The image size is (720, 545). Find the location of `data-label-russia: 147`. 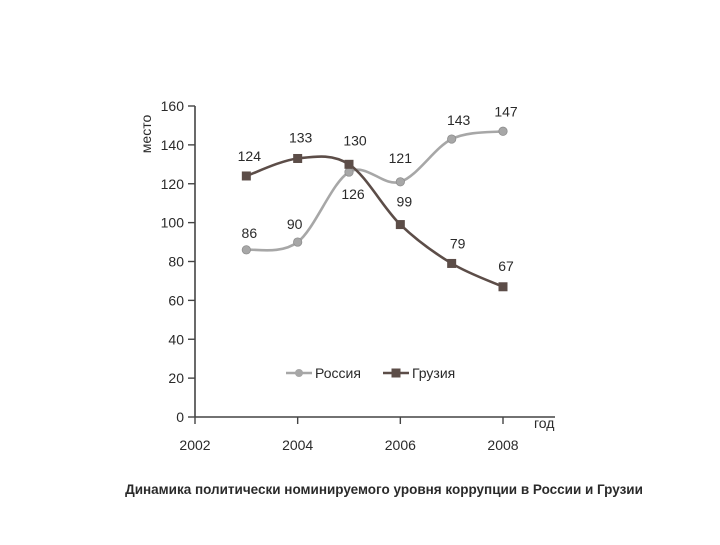

data-label-russia: 147 is located at coordinates (506, 111).